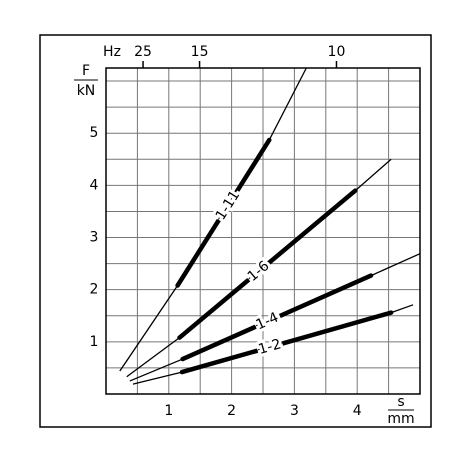 Image resolution: width=471 pixels, height=457 pixels. I want to click on top-tick-label: 10, so click(337, 52).